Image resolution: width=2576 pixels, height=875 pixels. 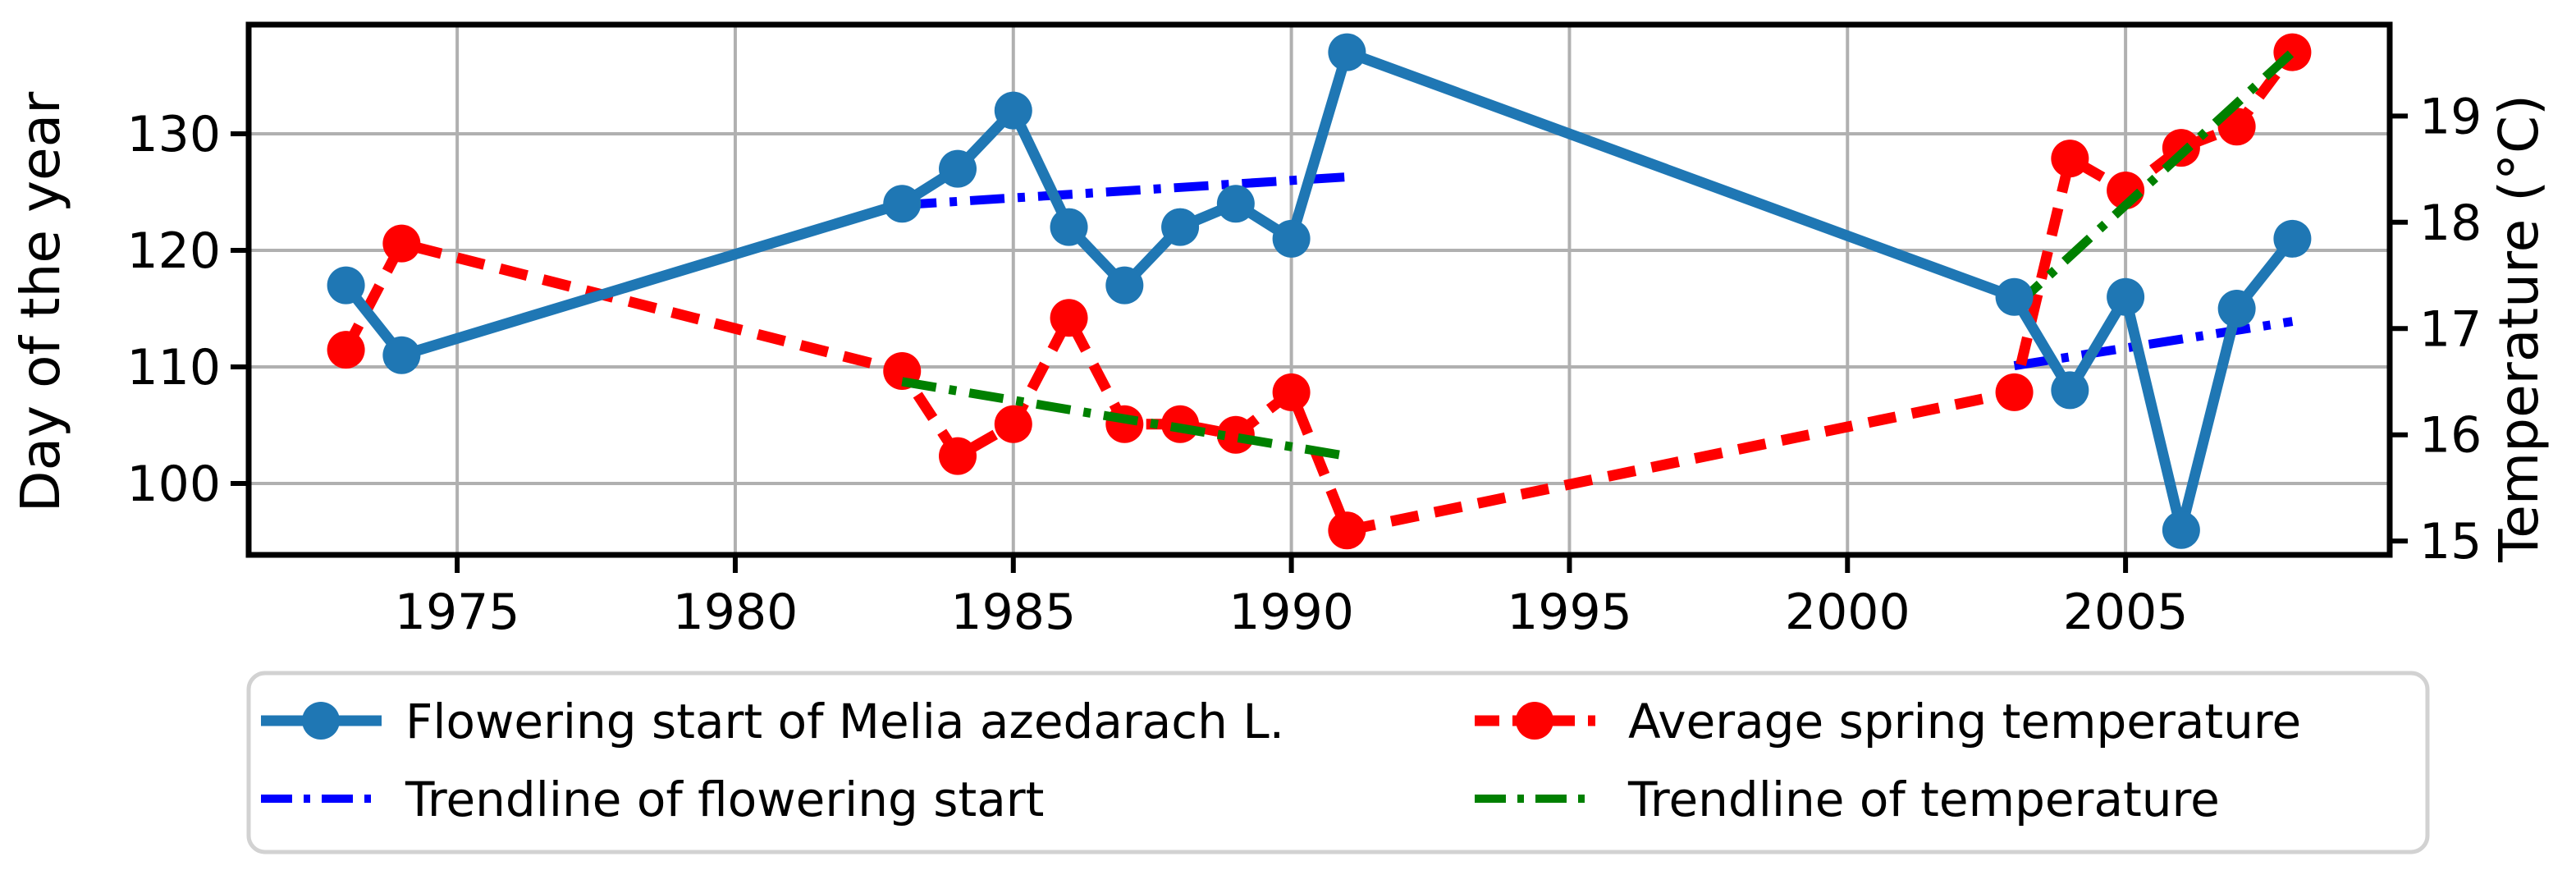 I want to click on flowering-point-1974, so click(x=401, y=355).